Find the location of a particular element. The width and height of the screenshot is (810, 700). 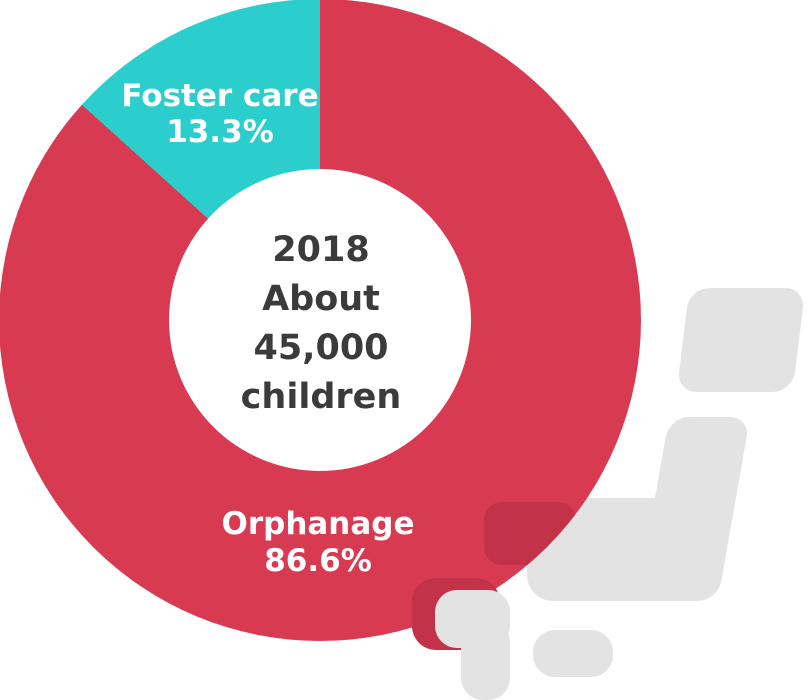

center-label-year: 2018 is located at coordinates (321, 250).